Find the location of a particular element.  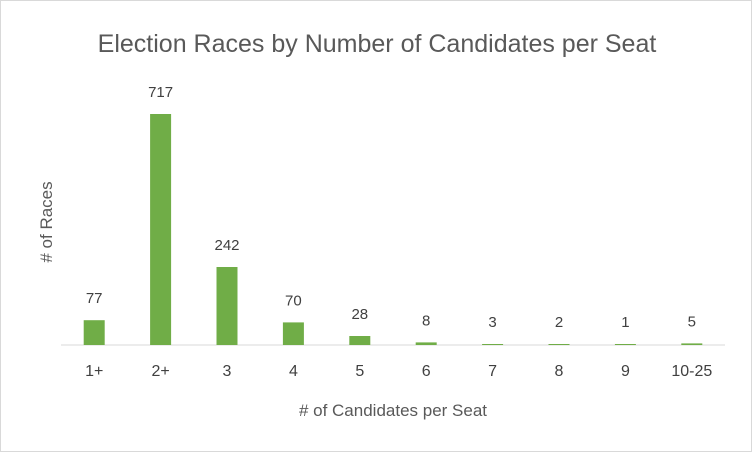

x-tick-label-2+: 2+ is located at coordinates (160, 371).